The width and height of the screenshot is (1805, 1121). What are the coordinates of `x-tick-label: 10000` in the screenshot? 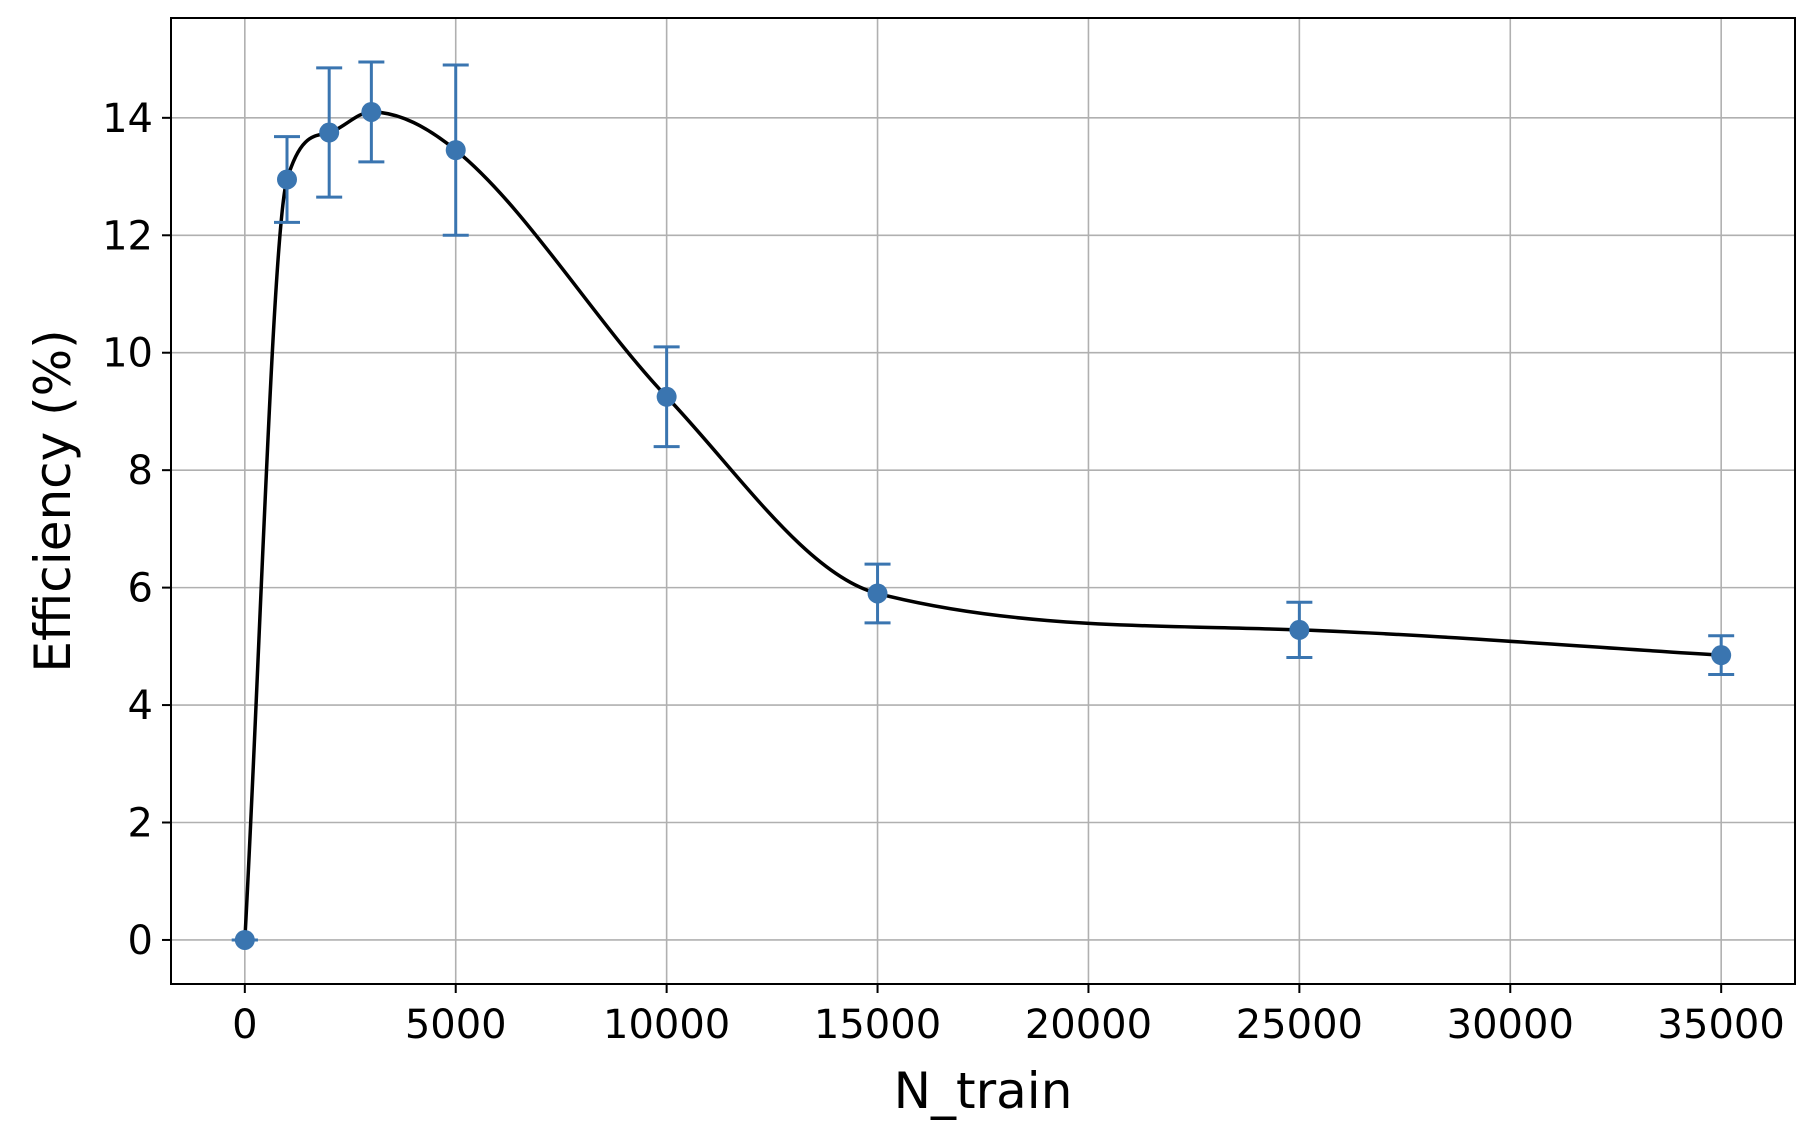 It's located at (666, 1025).